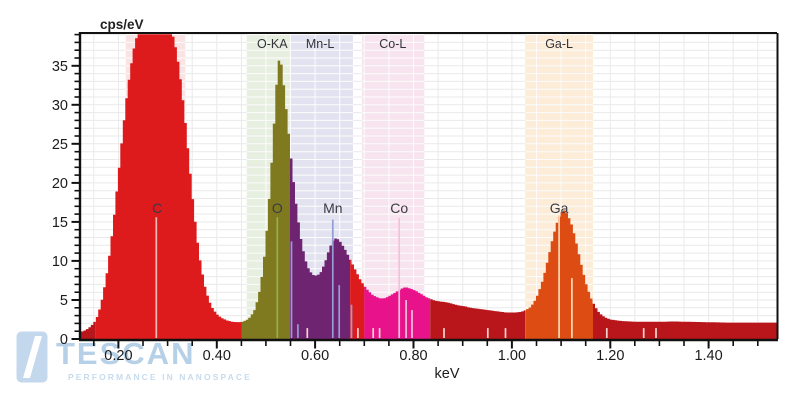 Image resolution: width=800 pixels, height=409 pixels. I want to click on x-axis-title: keV, so click(447, 374).